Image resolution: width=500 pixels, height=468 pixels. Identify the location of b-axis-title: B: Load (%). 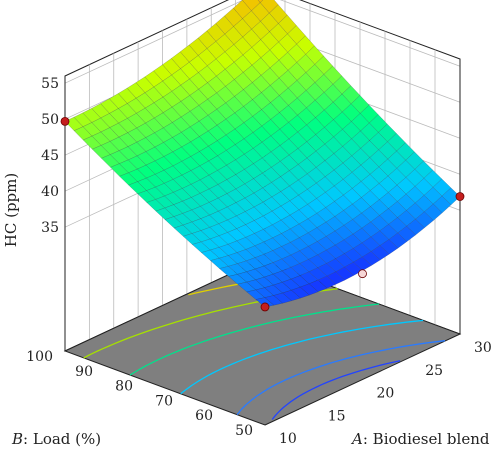
(56, 439).